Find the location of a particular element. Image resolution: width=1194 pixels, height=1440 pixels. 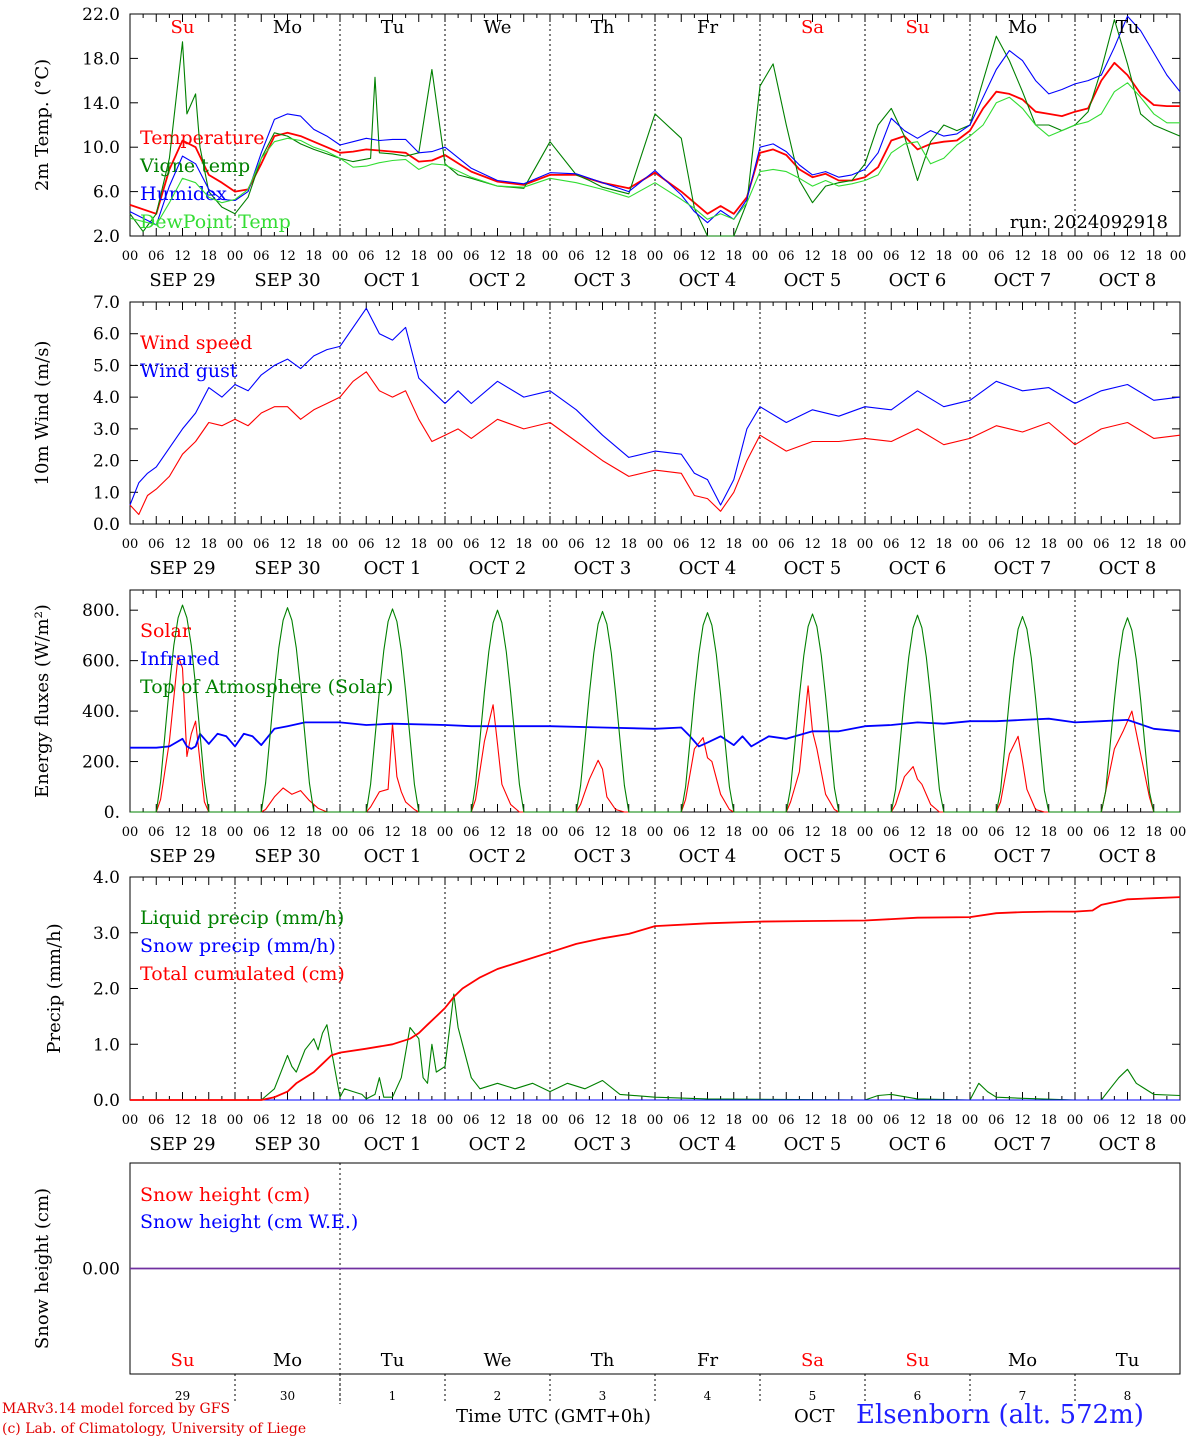

day-number-label: 29 is located at coordinates (182, 1396).